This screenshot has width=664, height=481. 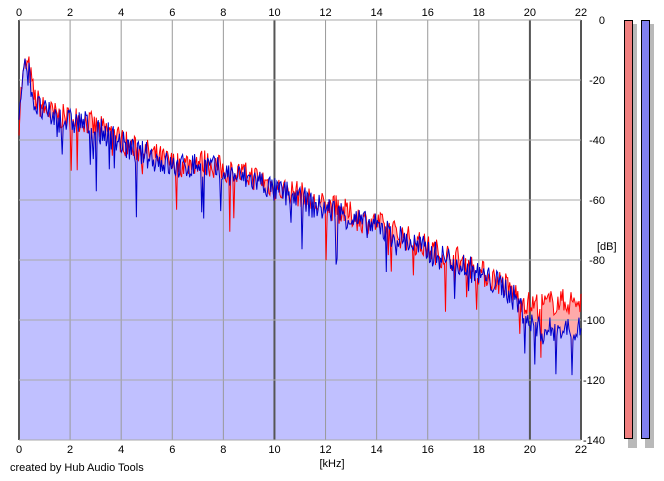 I want to click on credit-text: created by Hub Audio Tools, so click(x=77, y=468).